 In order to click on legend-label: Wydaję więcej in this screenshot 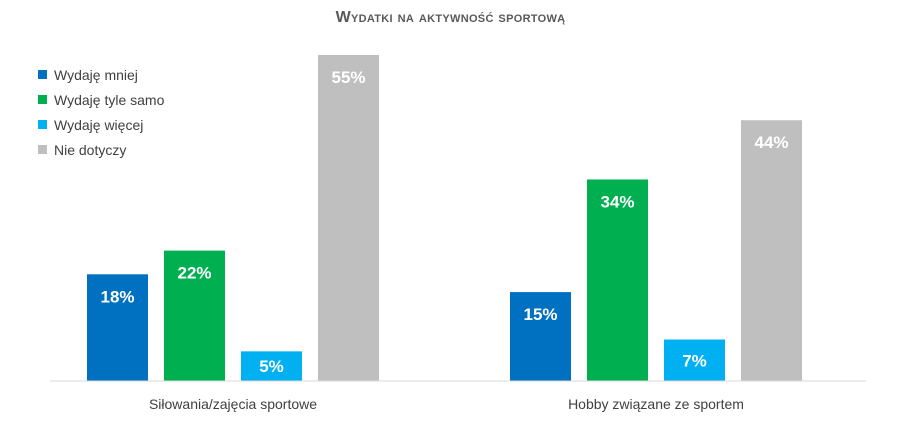, I will do `click(99, 124)`.